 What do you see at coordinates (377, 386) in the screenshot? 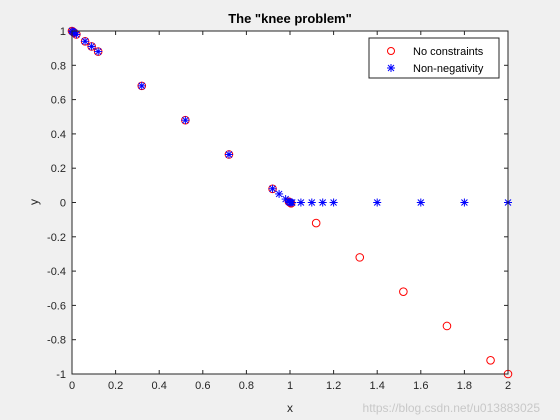
I see `x-tick-label: 1.4` at bounding box center [377, 386].